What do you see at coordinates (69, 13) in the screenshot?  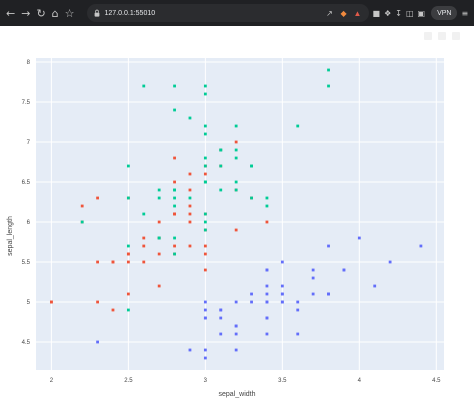 I see `bookmark-icon: ☆` at bounding box center [69, 13].